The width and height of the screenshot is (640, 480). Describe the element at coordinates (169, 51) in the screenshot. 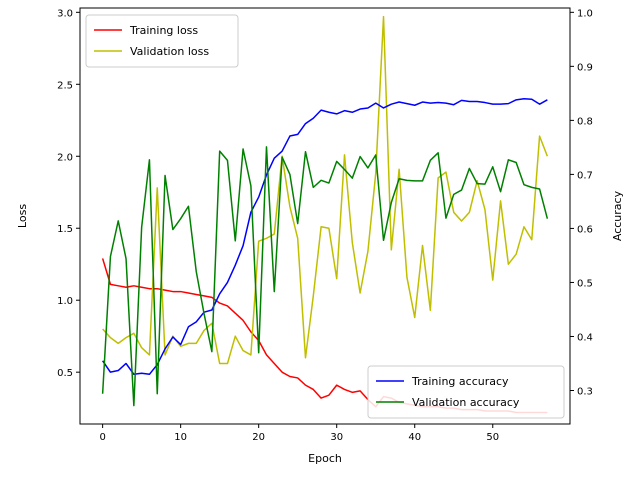

I see `legend-label-validation-loss: Validation loss` at that location.